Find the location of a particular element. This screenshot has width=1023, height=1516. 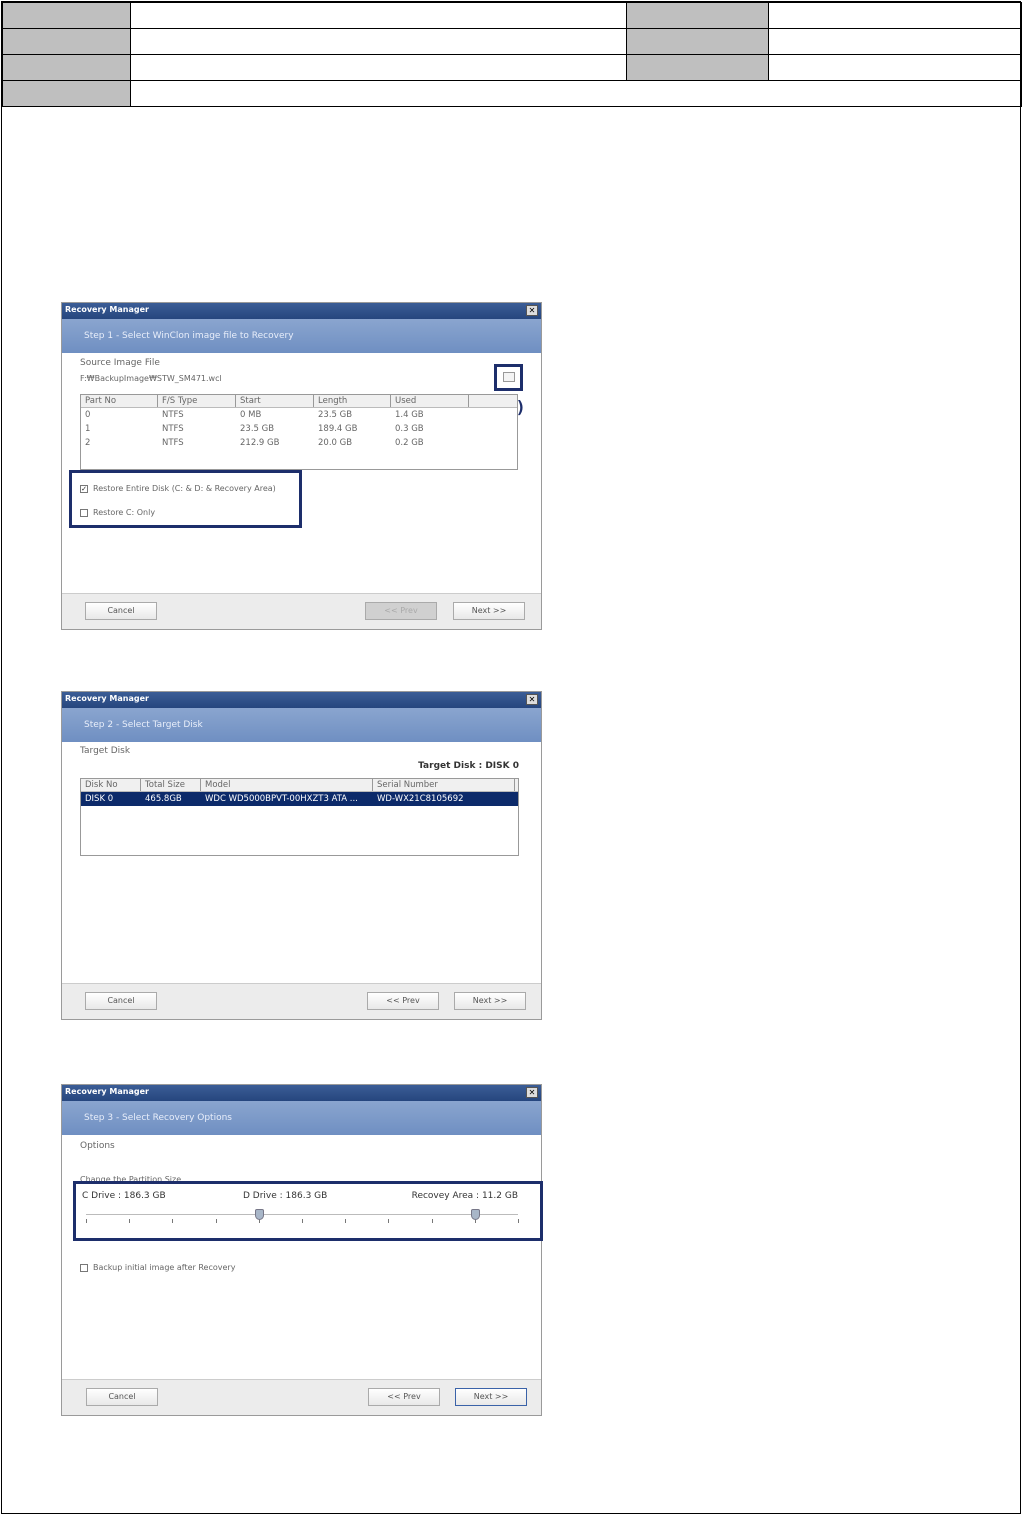

backup-initial-image-checkbox: Backup initial image after Recovery is located at coordinates (157, 1267).